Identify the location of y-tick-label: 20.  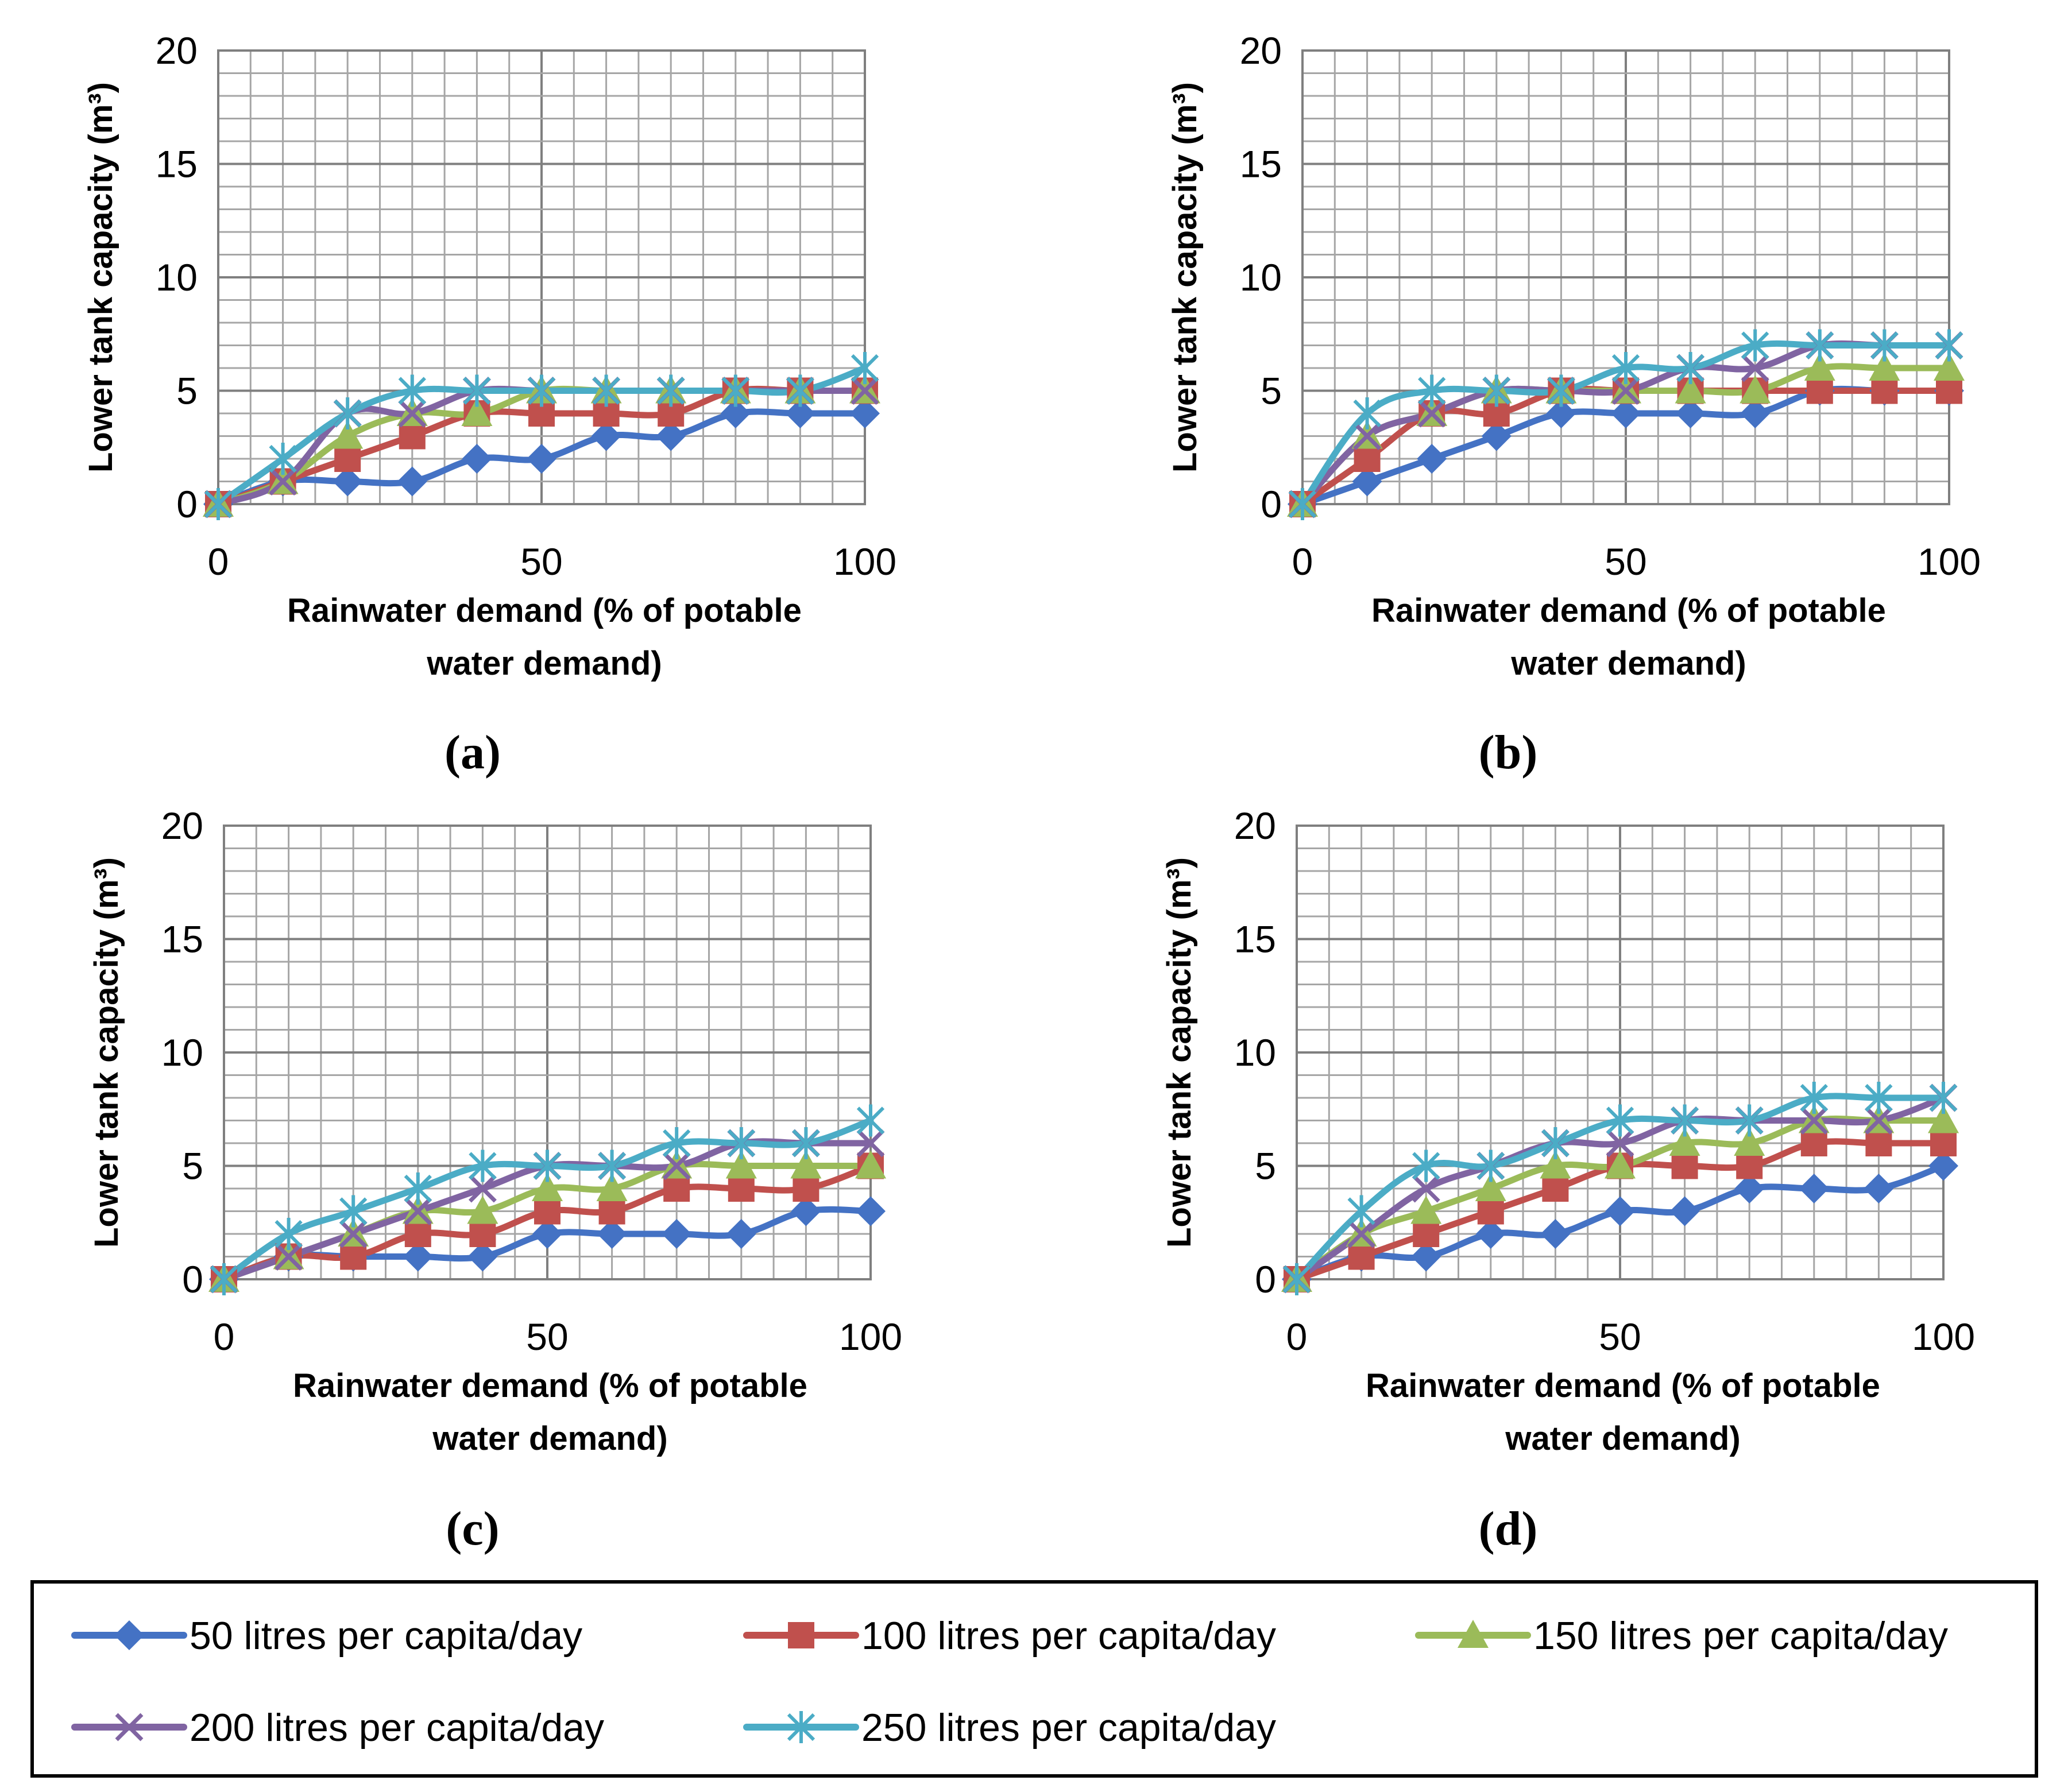
(182, 825).